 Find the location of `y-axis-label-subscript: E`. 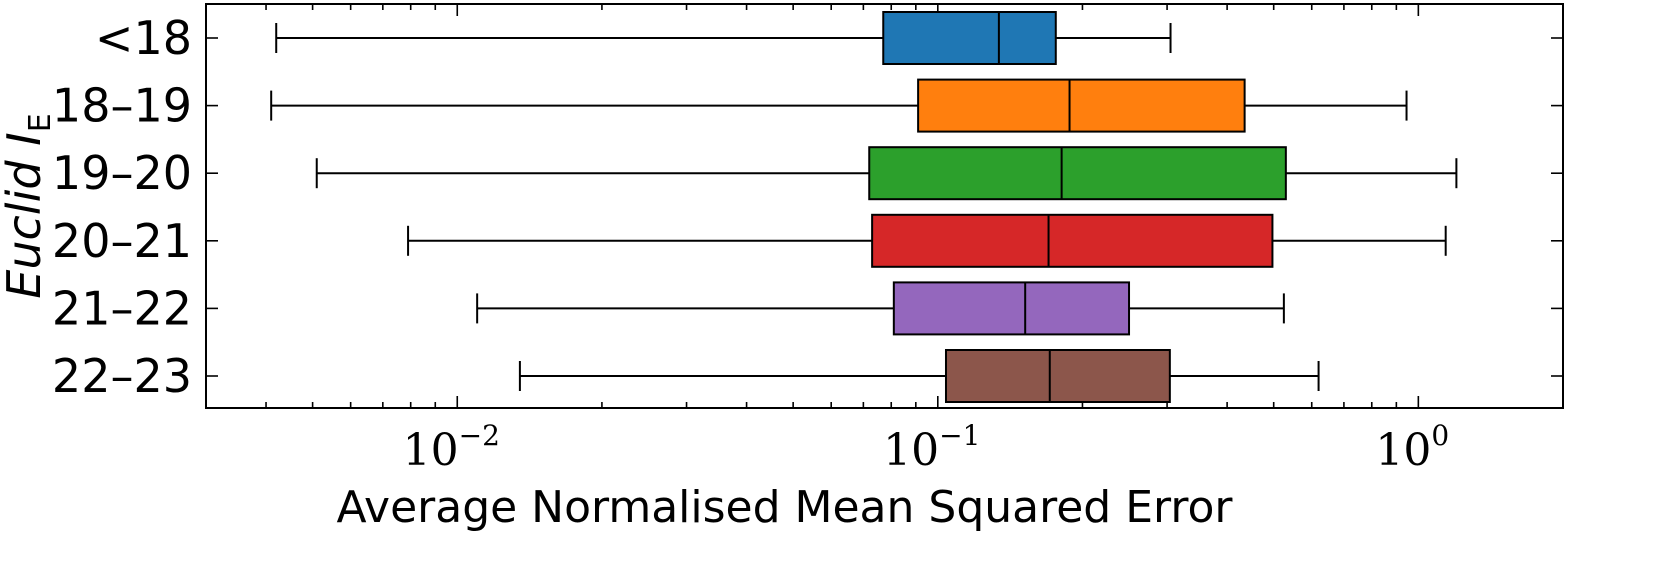

y-axis-label-subscript: E is located at coordinates (40, 122).